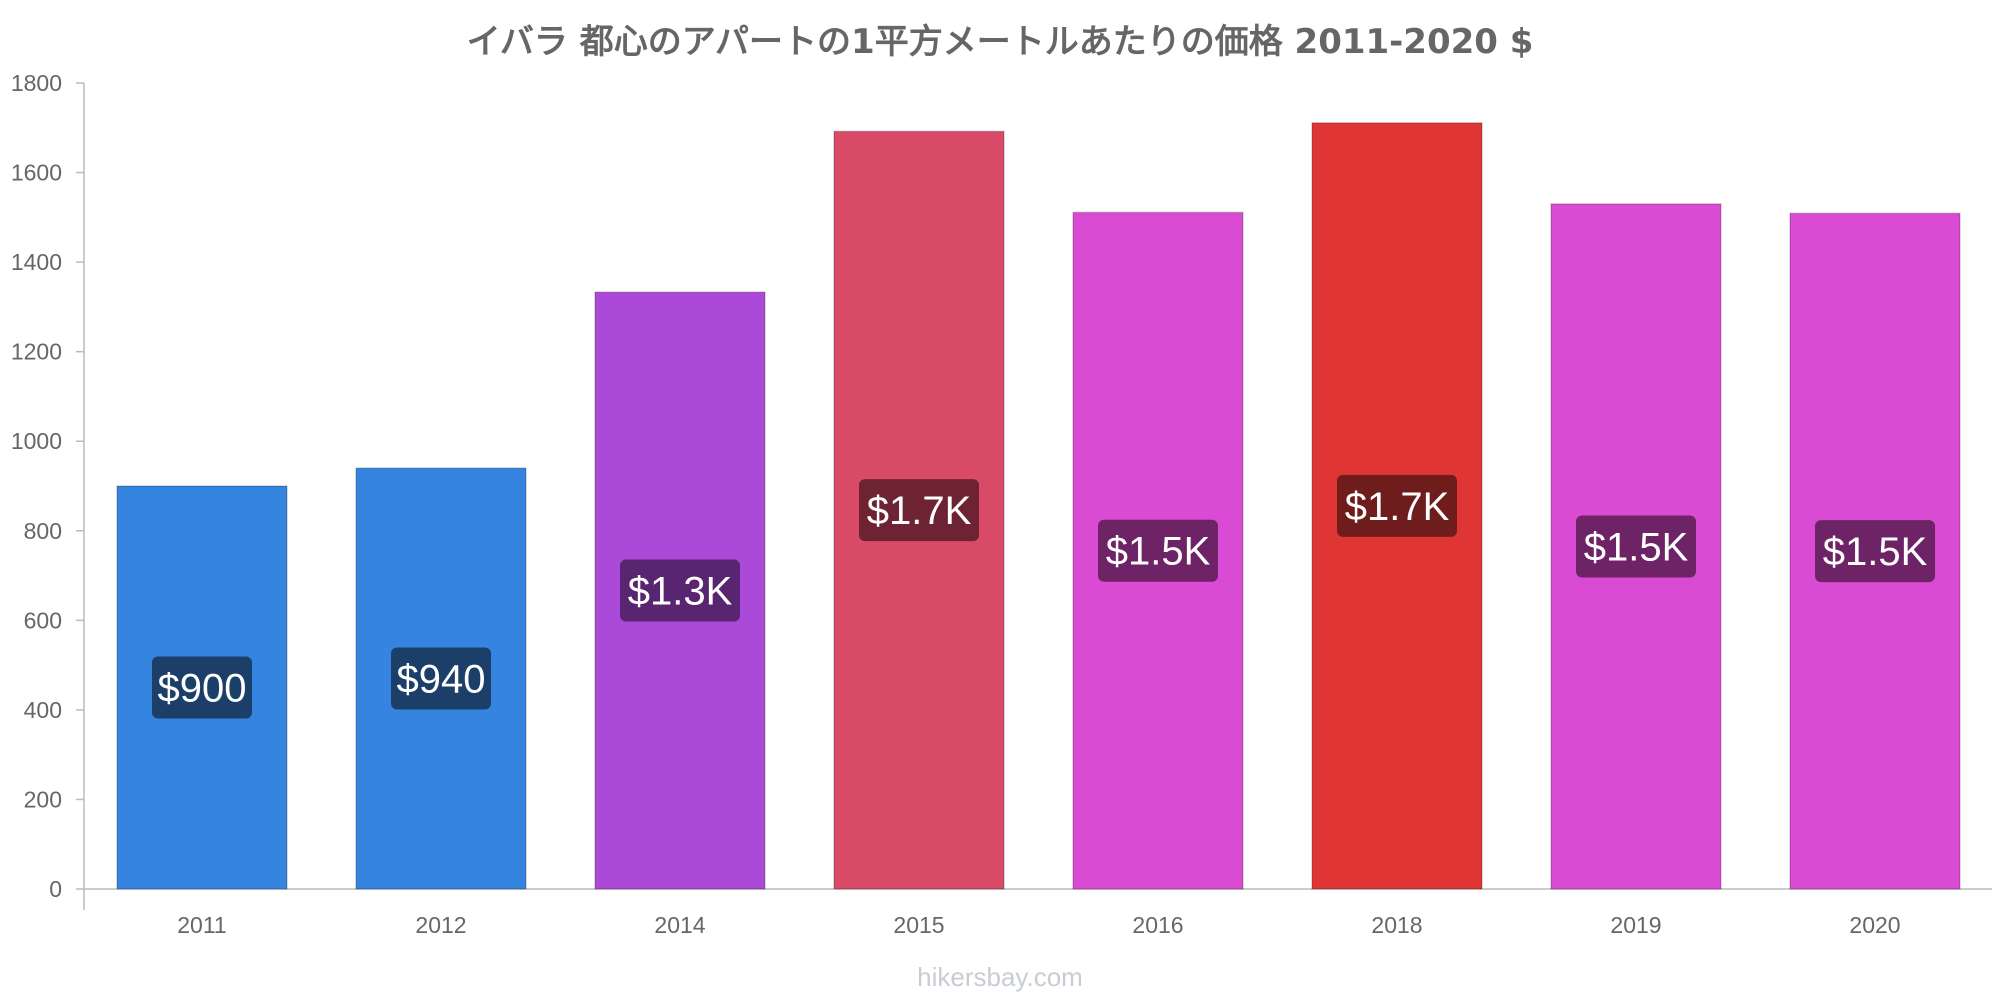  Describe the element at coordinates (1635, 925) in the screenshot. I see `x-tick-label: 2019` at that location.